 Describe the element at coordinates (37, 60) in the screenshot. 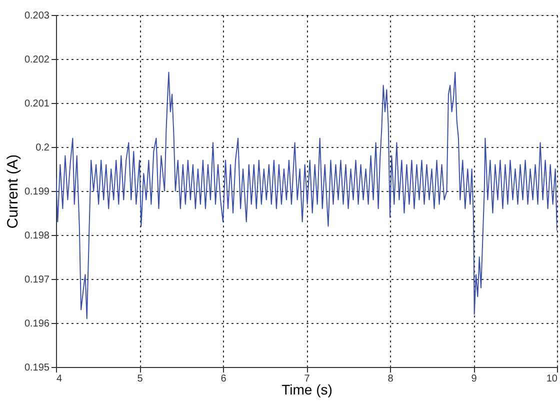

I see `y-tick-label: 0.202` at that location.